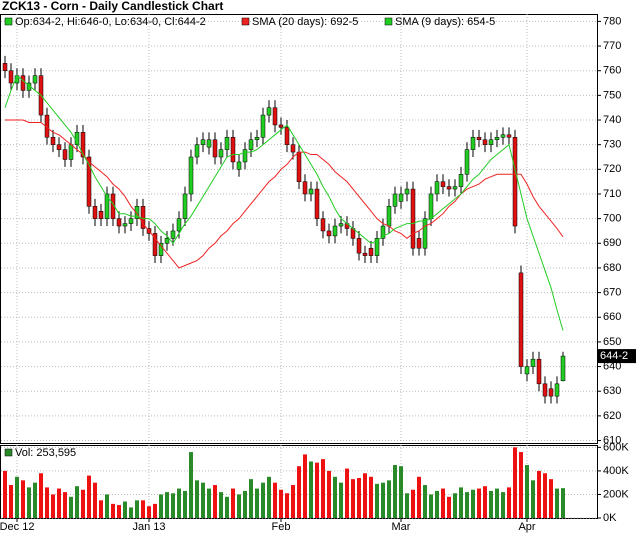 The height and width of the screenshot is (536, 640). What do you see at coordinates (616, 447) in the screenshot?
I see `y-tick-label: 600K` at bounding box center [616, 447].